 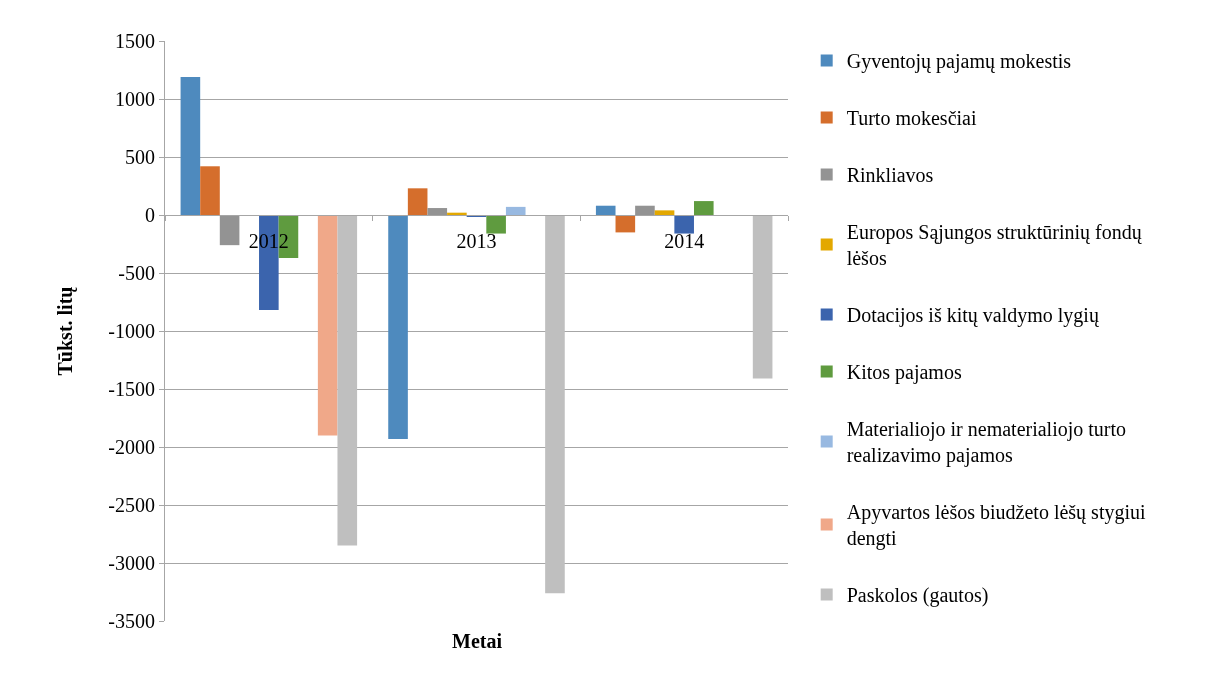 I want to click on legend-label: Europos Sąjungos struktūrinių fondų lėšos, so click(x=994, y=245).